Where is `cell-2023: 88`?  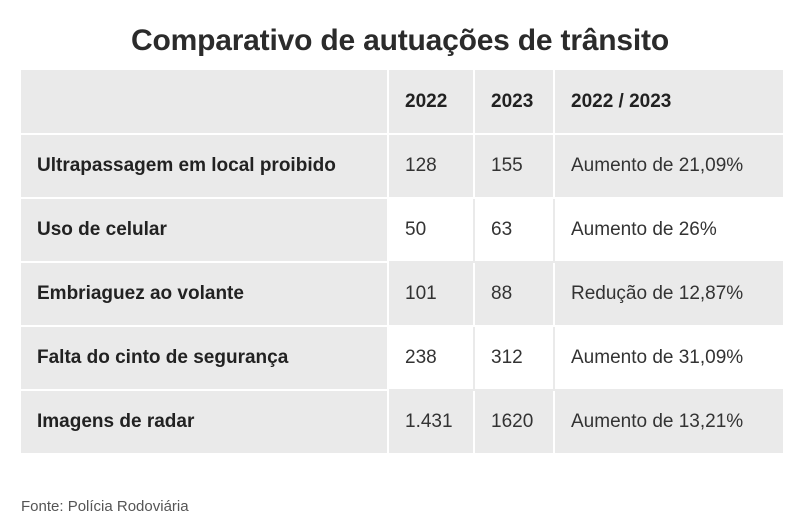 cell-2023: 88 is located at coordinates (515, 295).